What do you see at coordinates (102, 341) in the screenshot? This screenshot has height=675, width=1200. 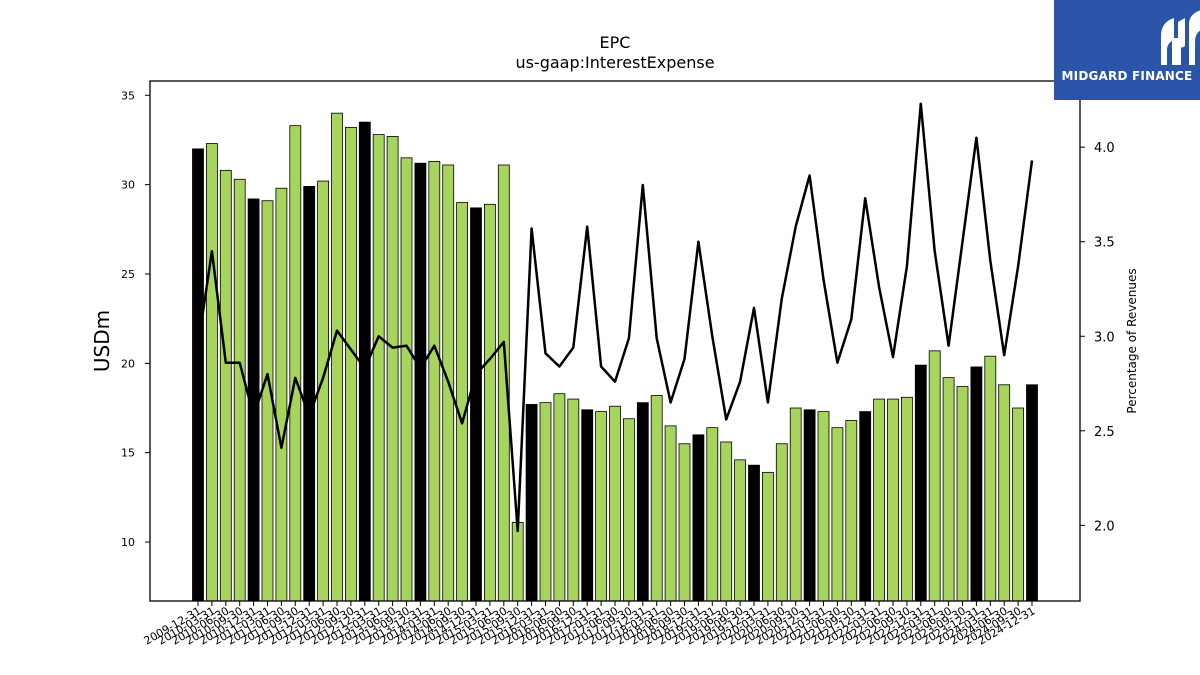 I see `y-axis-label: USDm` at bounding box center [102, 341].